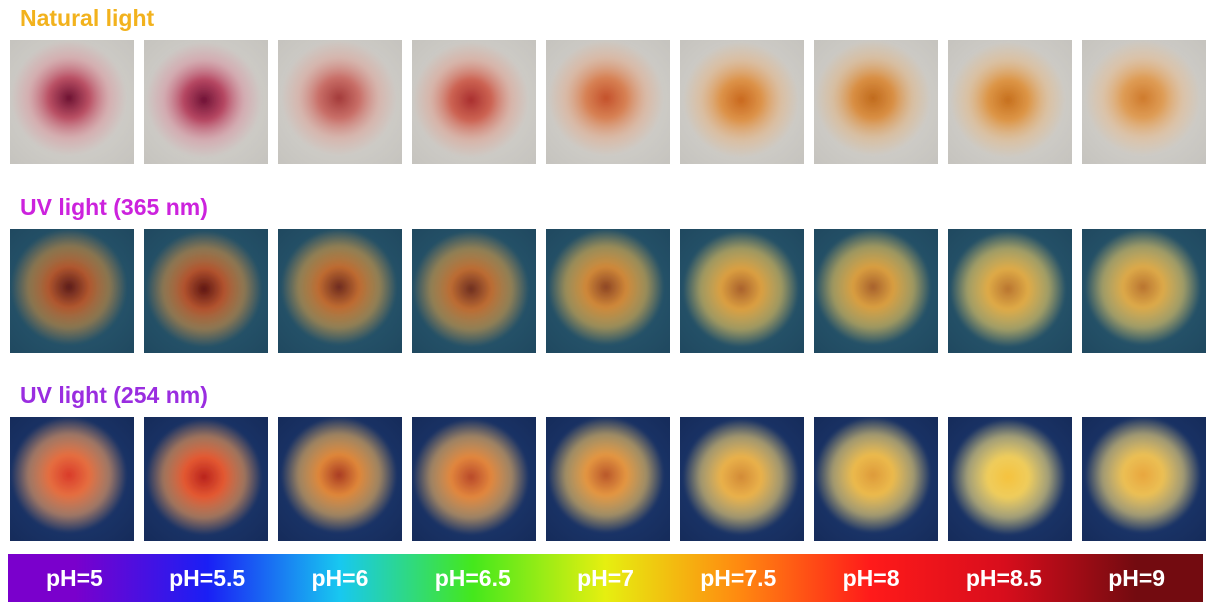 Image resolution: width=1213 pixels, height=610 pixels. What do you see at coordinates (340, 577) in the screenshot?
I see `ph-label: pH=6` at bounding box center [340, 577].